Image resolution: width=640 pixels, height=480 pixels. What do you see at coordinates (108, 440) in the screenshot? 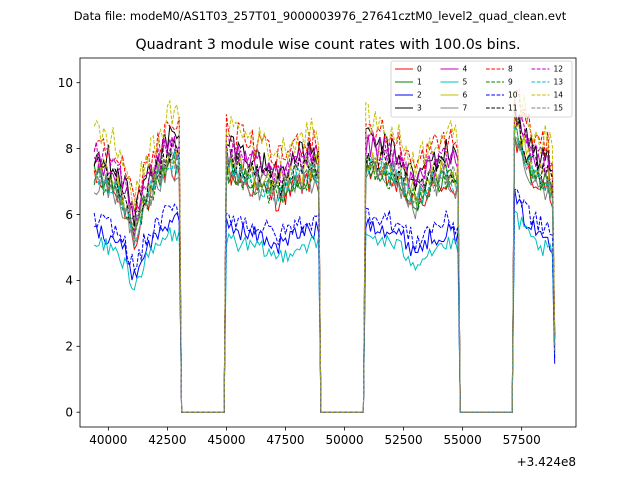
I see `x-tick-label: 40000` at bounding box center [108, 440].